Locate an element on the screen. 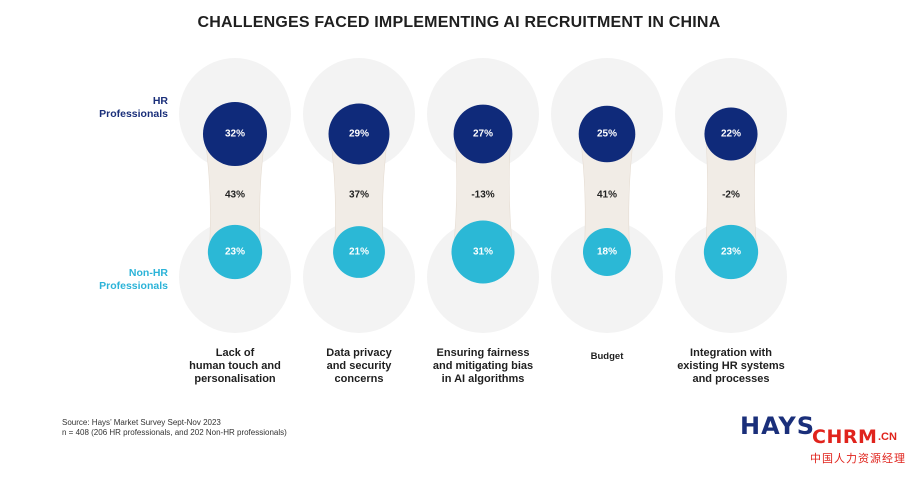  chrm-subtitle: 中国人力资源经理 is located at coordinates (858, 458).